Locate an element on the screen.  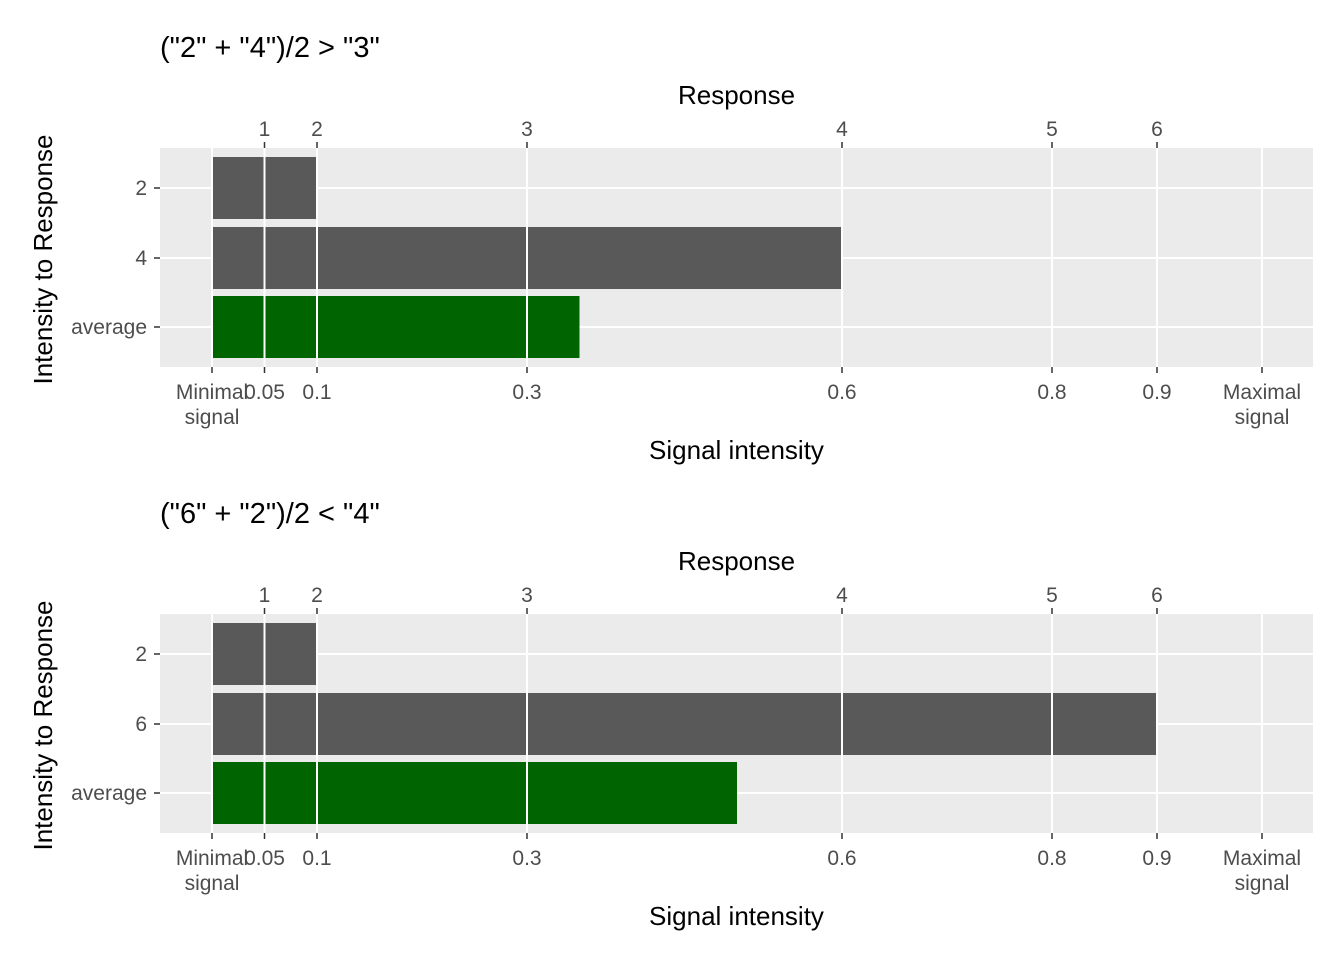
y-axis-tick-label: 6 is located at coordinates (141, 724).